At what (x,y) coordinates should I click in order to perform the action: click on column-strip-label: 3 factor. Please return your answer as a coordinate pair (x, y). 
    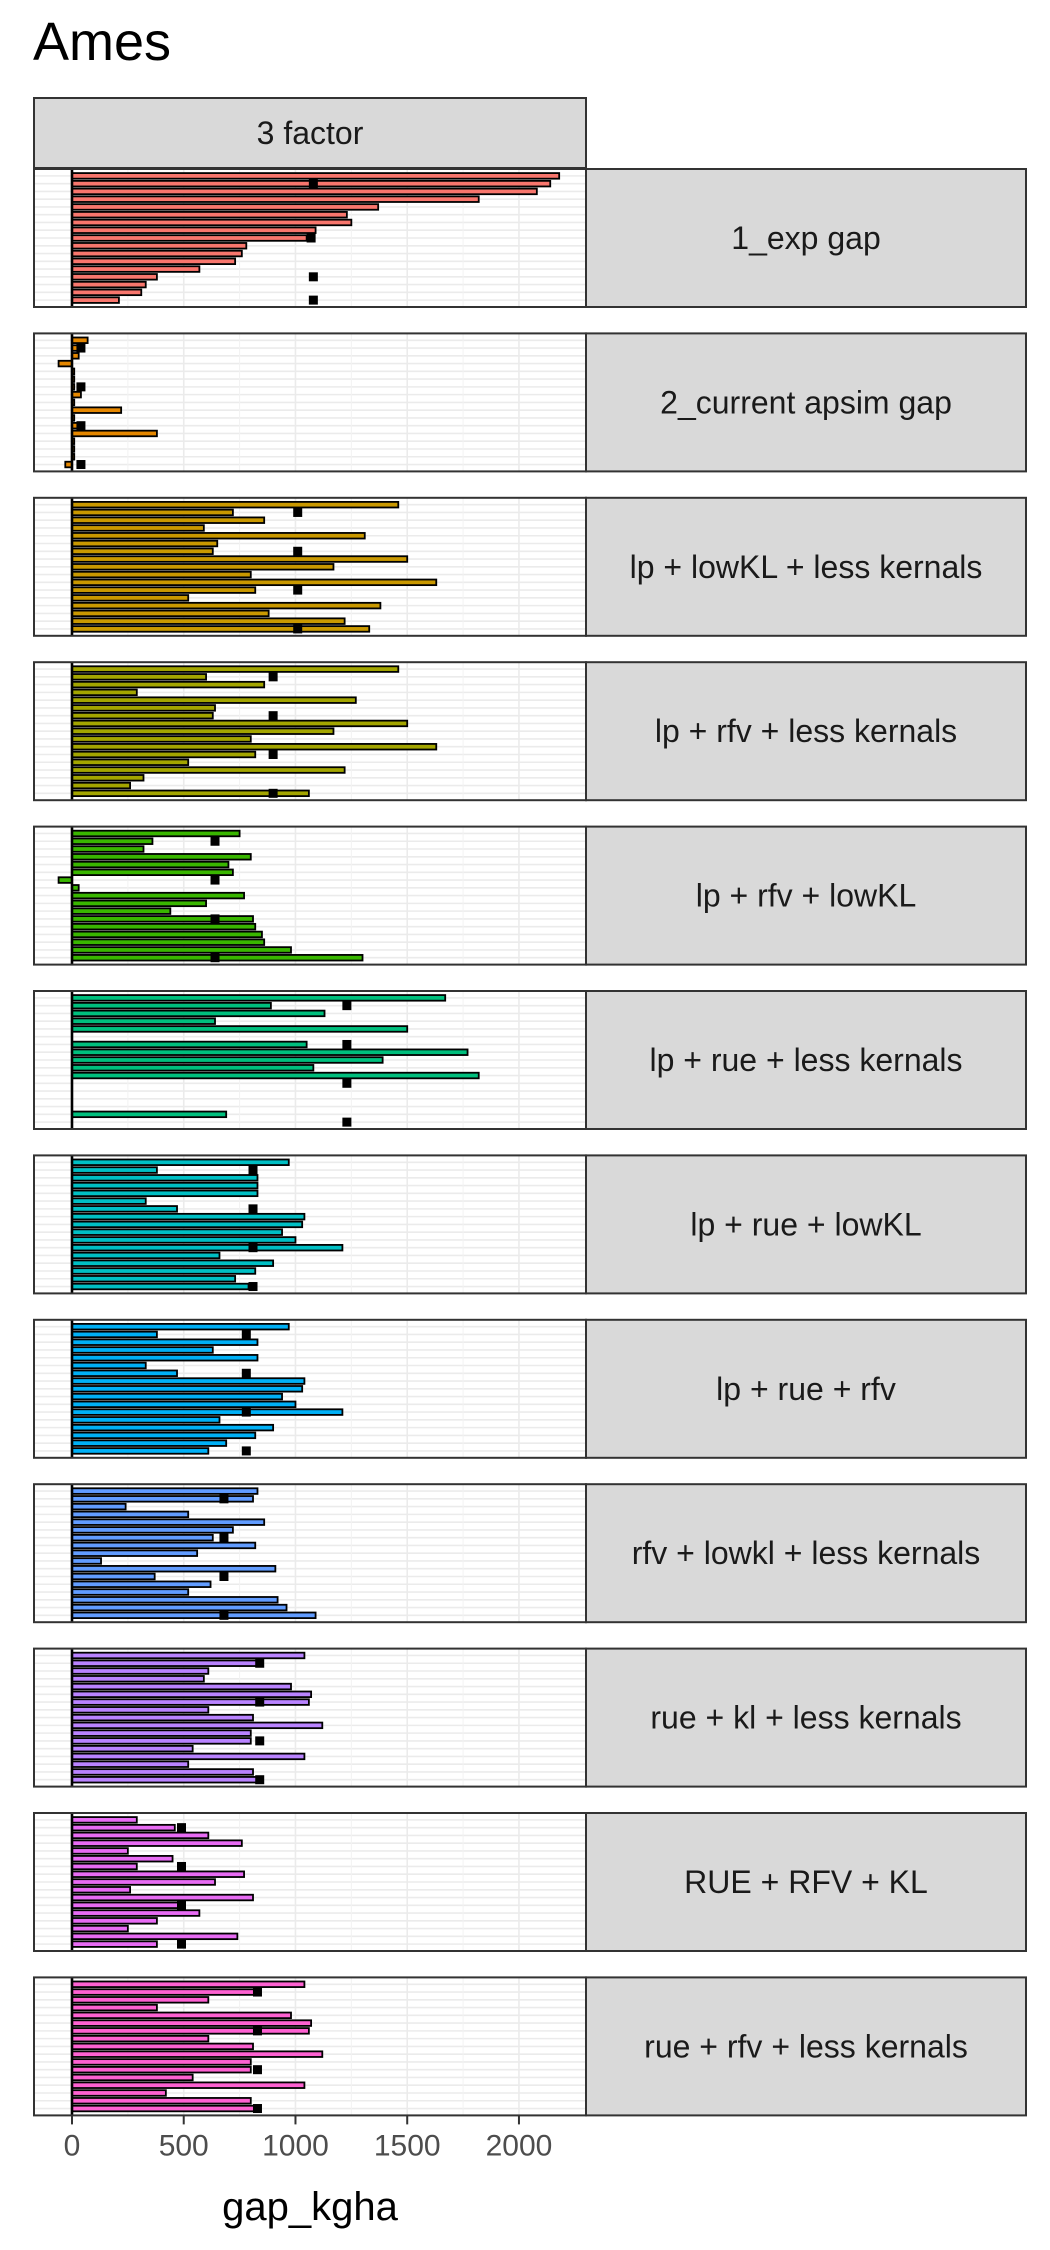
    Looking at the image, I should click on (310, 133).